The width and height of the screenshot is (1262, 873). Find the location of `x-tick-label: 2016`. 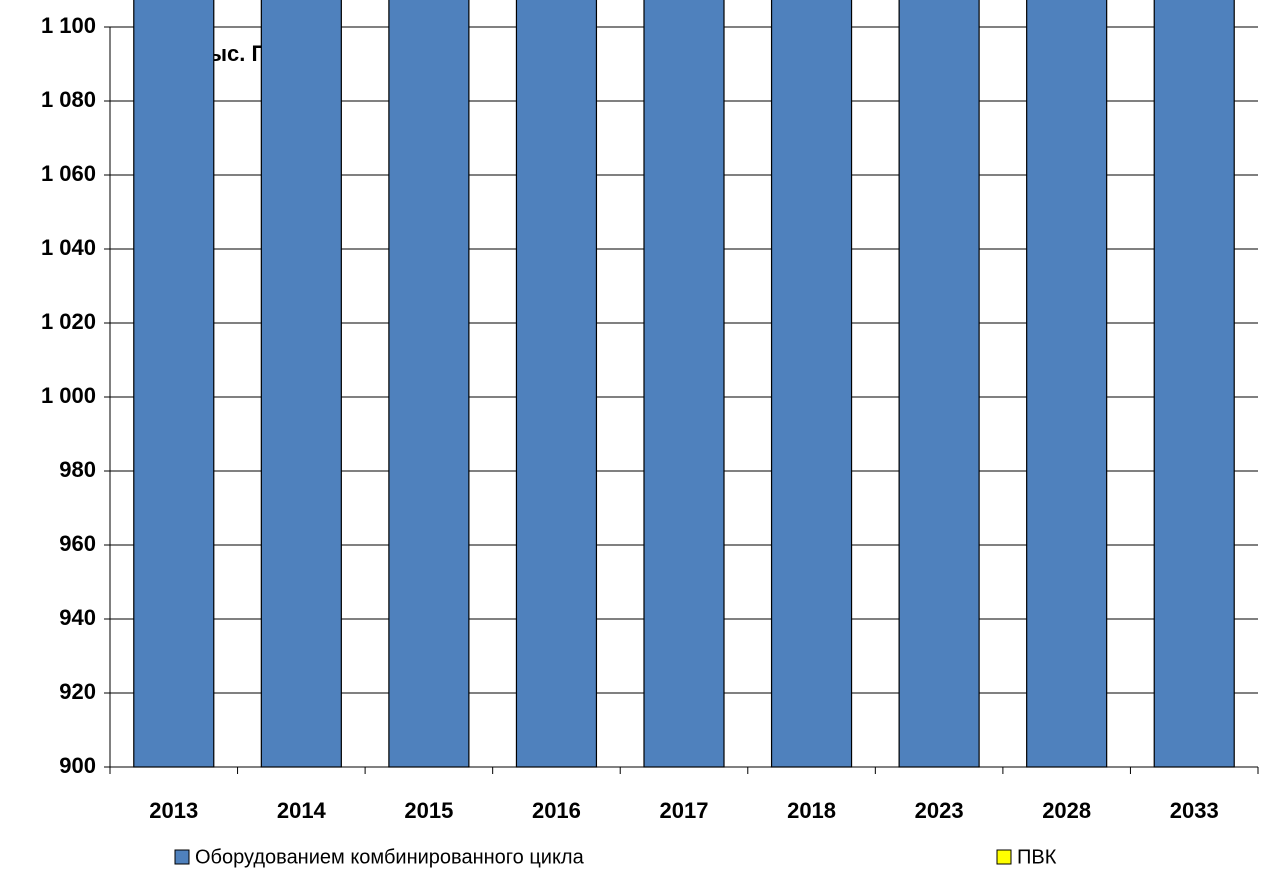

x-tick-label: 2016 is located at coordinates (556, 810).